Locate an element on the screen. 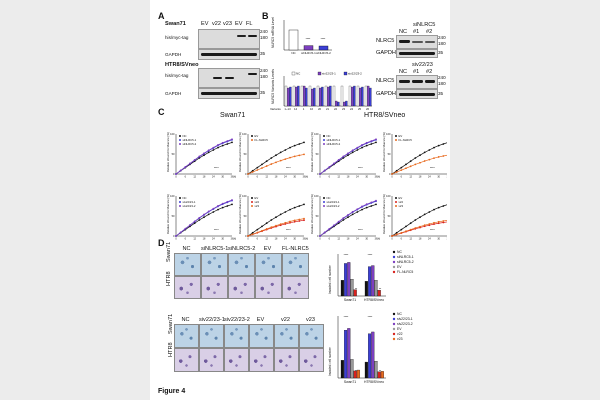 This screenshot has width=600, height=400. tick-label: 6 is located at coordinates (258, 239).